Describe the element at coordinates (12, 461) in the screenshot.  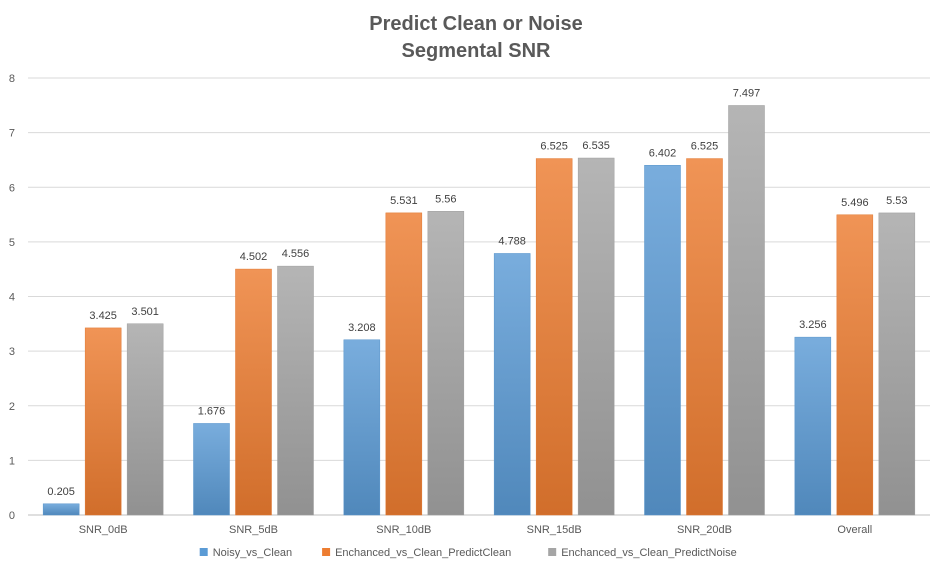
I see `y-tick-label: 1` at that location.